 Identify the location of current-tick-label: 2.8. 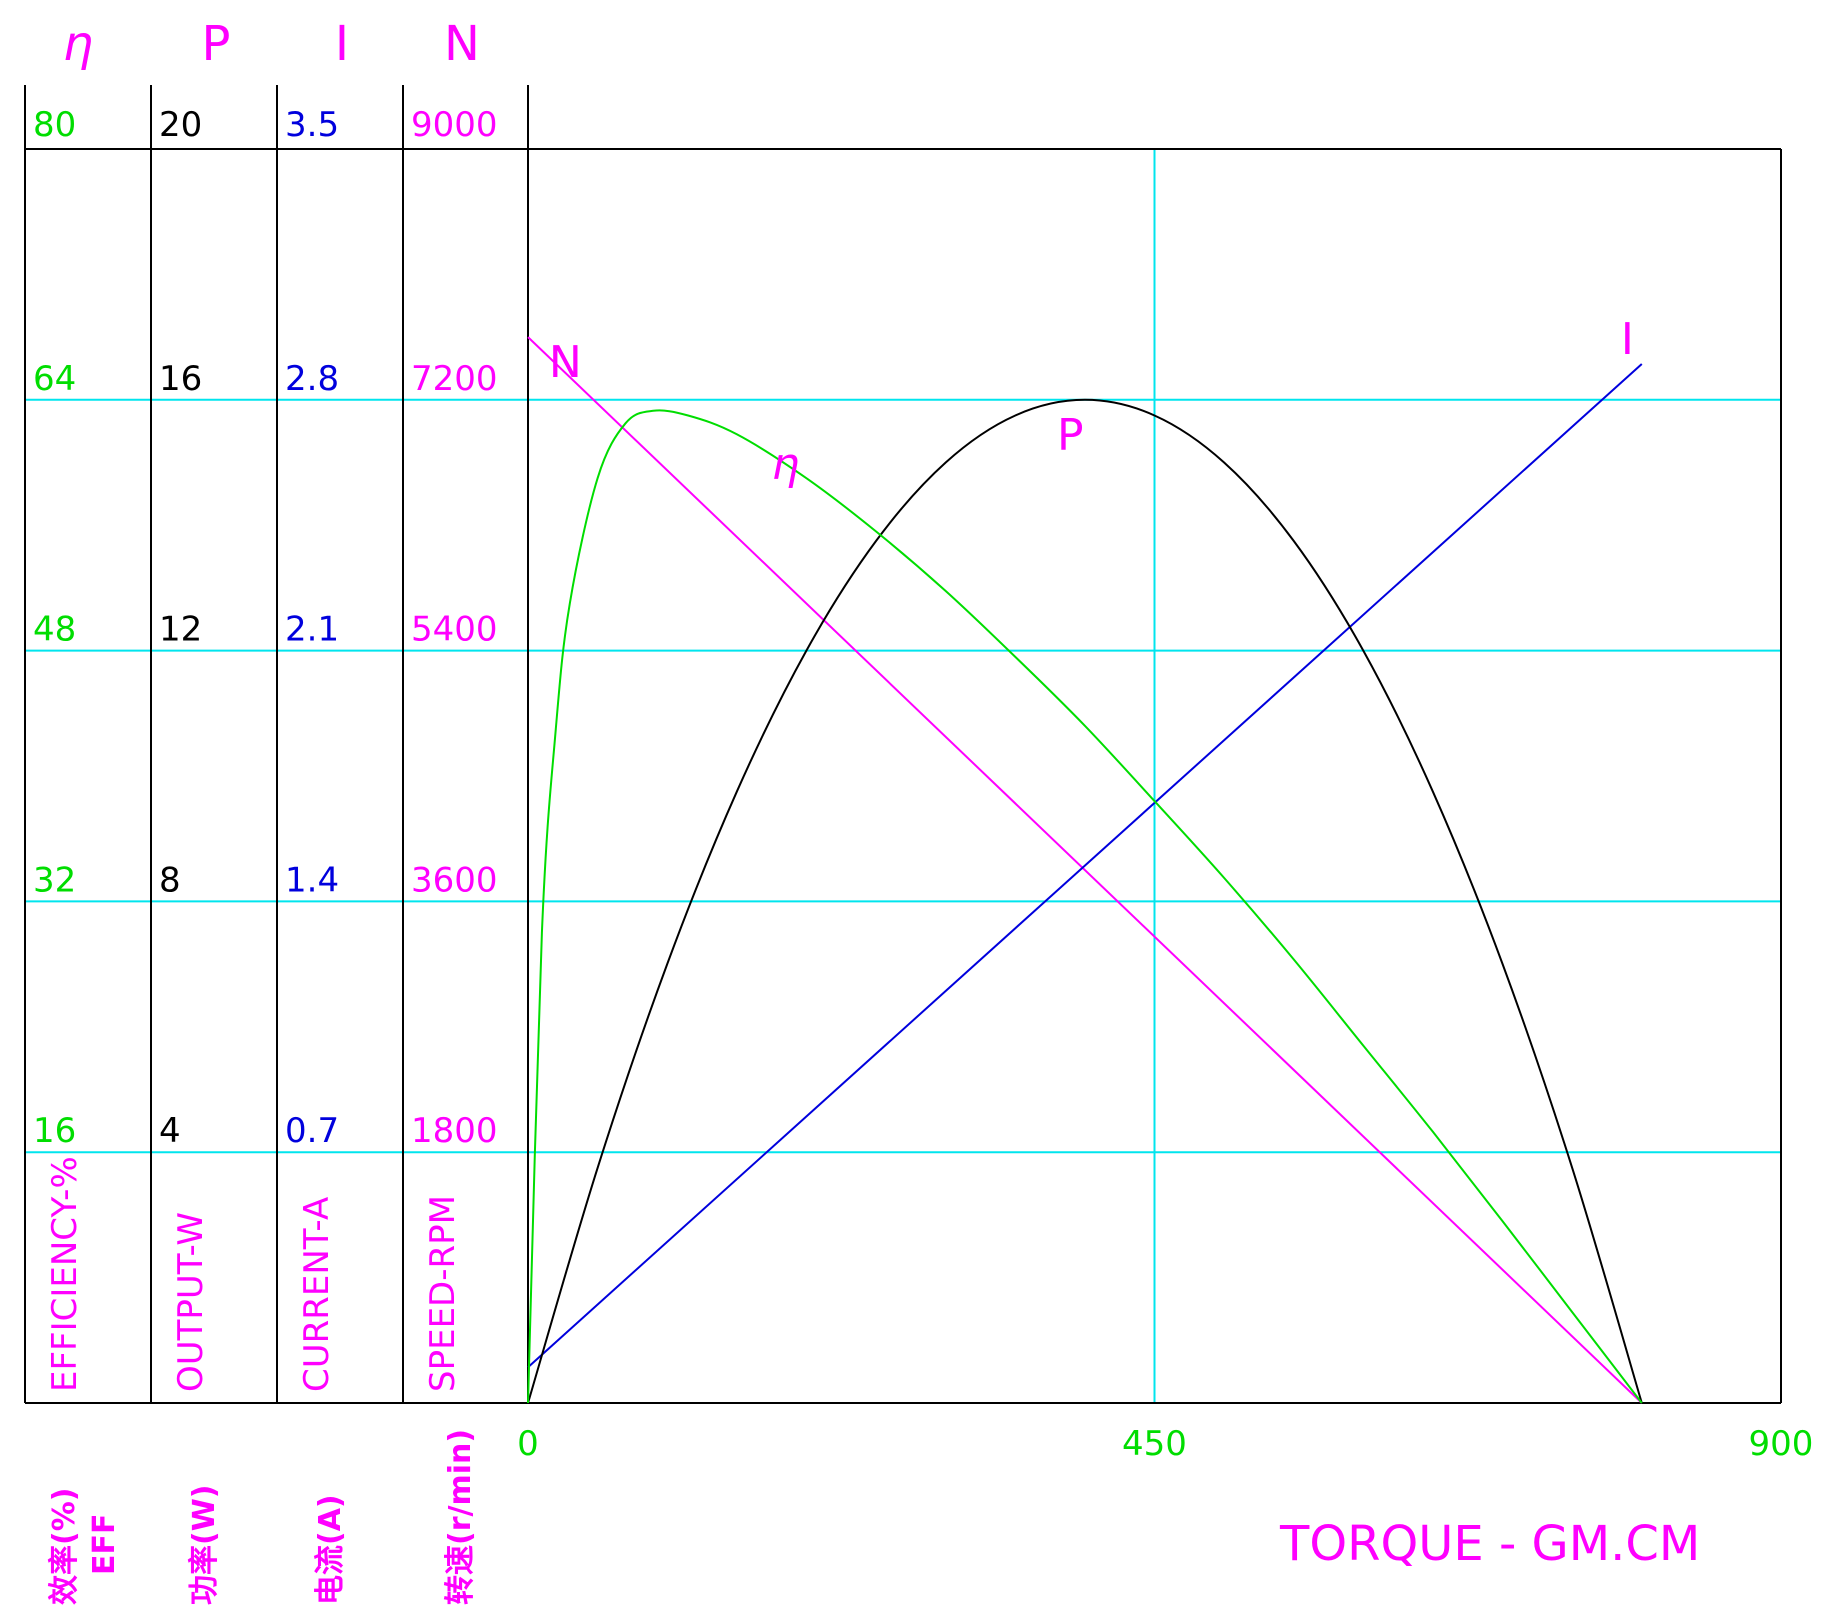
(312, 379).